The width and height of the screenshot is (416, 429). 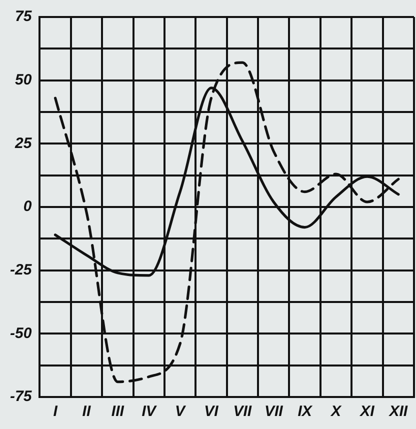 What do you see at coordinates (305, 411) in the screenshot?
I see `x-tick-label: IX` at bounding box center [305, 411].